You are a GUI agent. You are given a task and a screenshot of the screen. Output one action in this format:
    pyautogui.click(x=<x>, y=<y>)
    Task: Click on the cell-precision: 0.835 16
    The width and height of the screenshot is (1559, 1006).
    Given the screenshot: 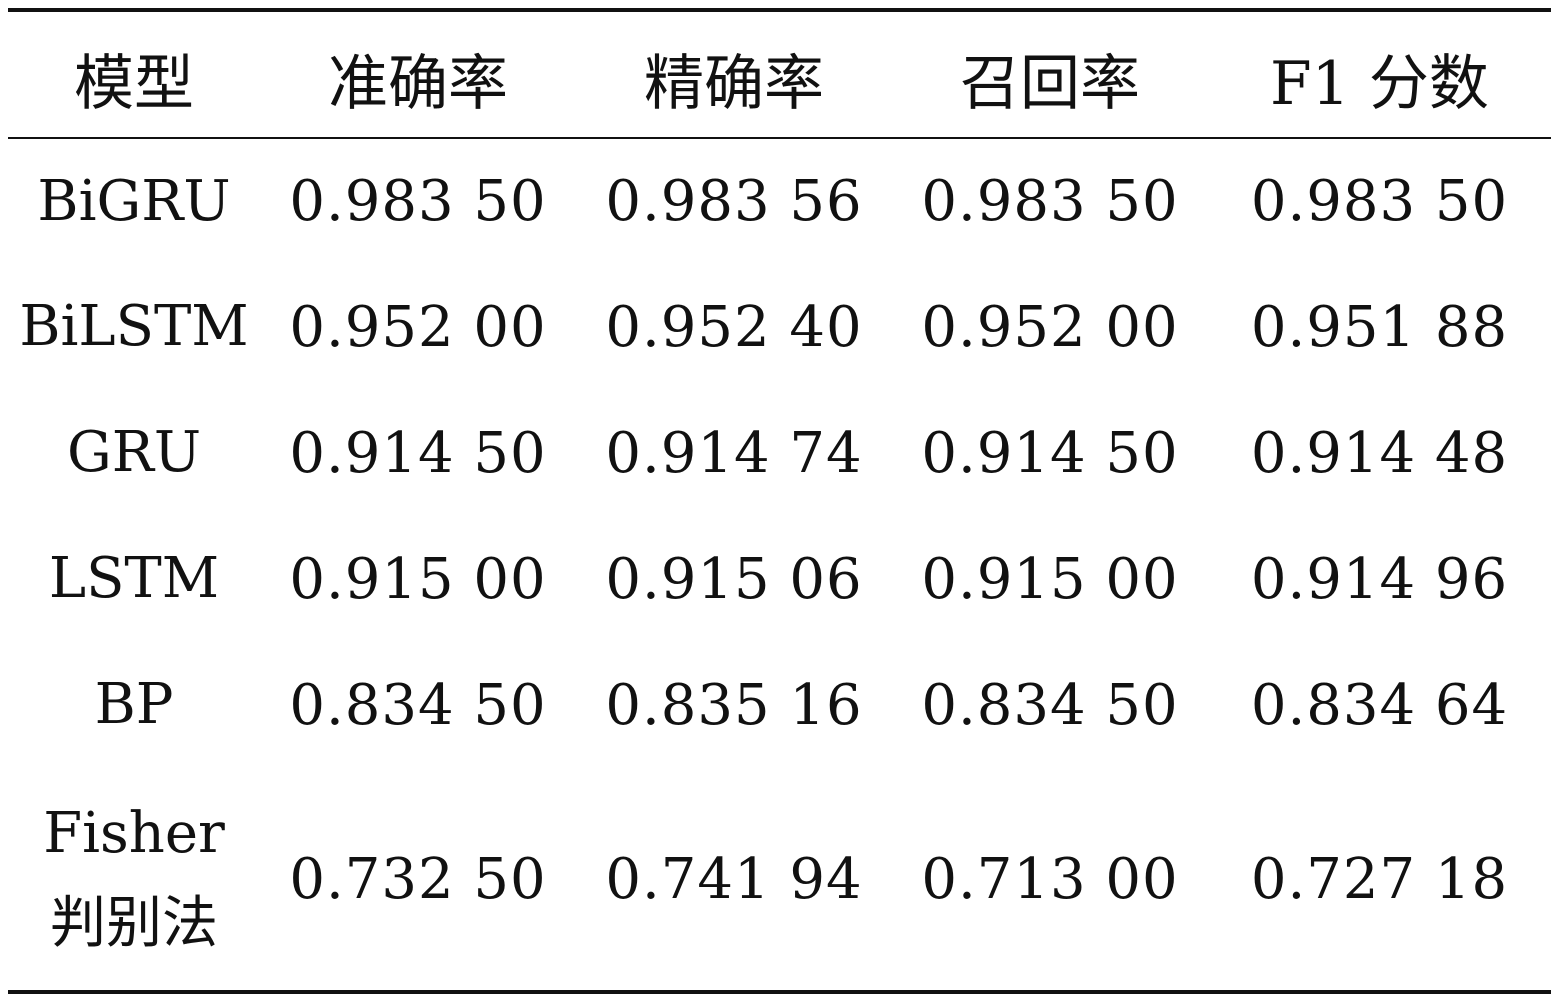 What is the action you would take?
    pyautogui.click(x=734, y=705)
    